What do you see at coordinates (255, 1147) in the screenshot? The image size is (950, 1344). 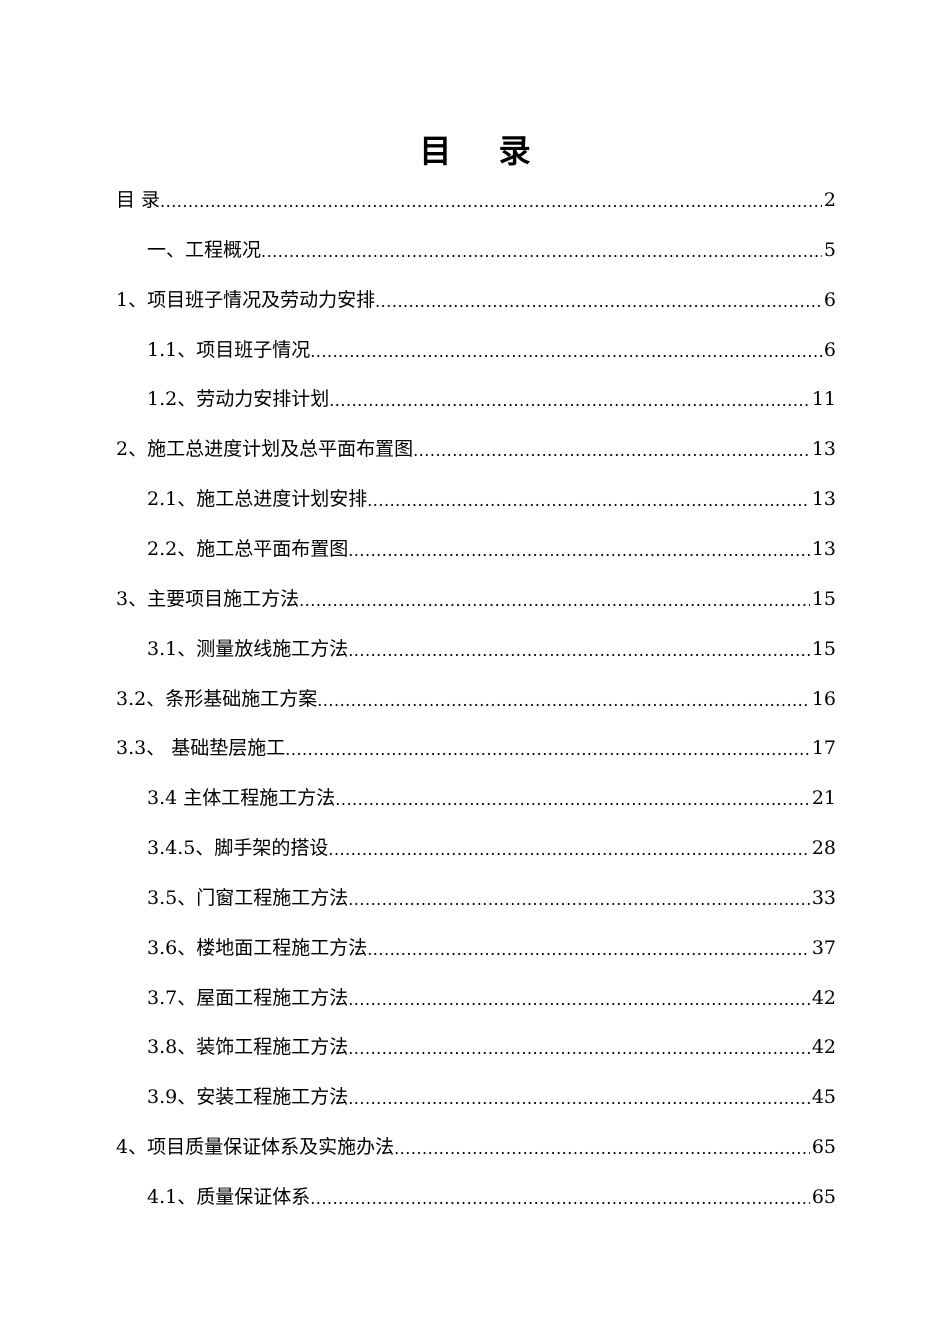 I see `toc-entry-title: 4、项目质量保证体系及实施办法` at bounding box center [255, 1147].